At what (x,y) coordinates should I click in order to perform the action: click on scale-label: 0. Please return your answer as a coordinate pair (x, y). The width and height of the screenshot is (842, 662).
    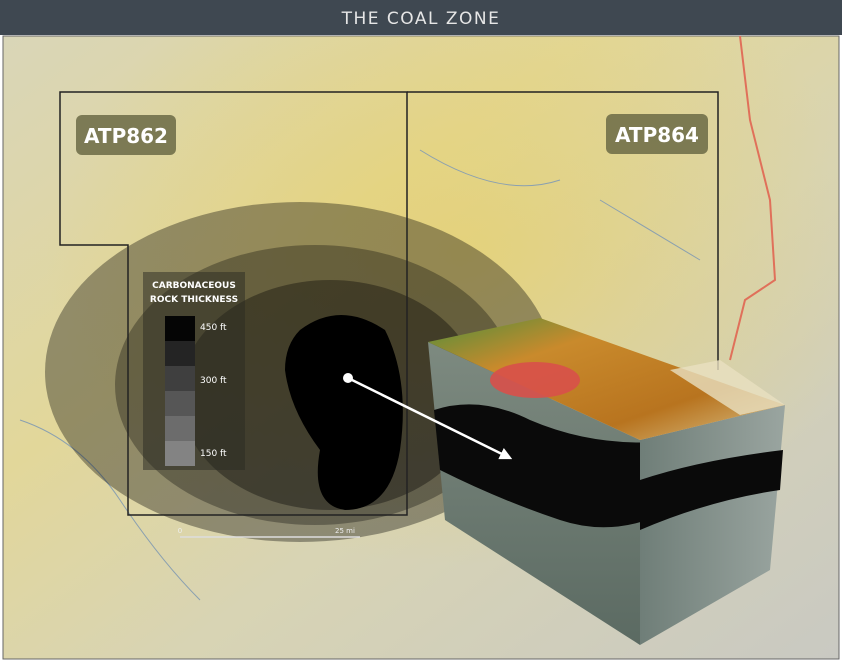
    Looking at the image, I should click on (180, 531).